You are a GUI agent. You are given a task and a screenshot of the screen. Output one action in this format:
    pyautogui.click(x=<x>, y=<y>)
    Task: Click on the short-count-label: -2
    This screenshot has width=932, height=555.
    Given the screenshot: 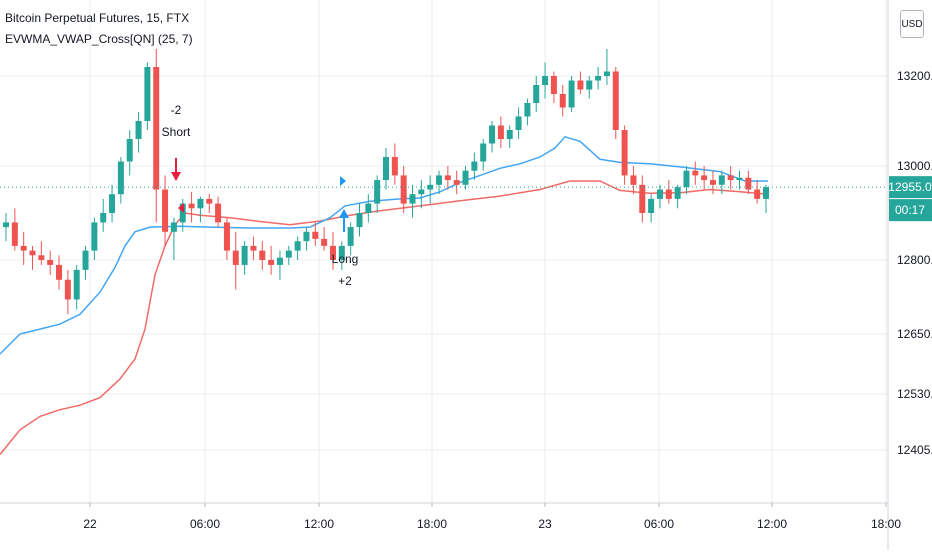 What is the action you would take?
    pyautogui.click(x=176, y=110)
    